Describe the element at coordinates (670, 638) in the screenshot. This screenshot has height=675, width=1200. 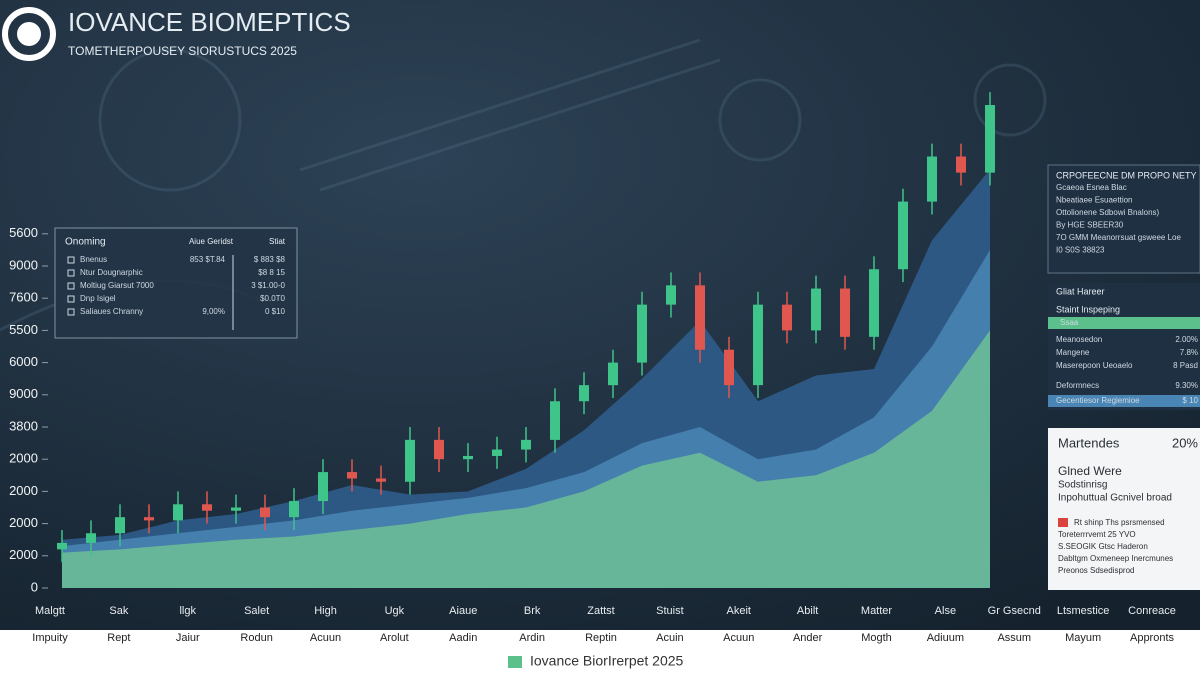
I see `x-label-secondary: Acuin` at that location.